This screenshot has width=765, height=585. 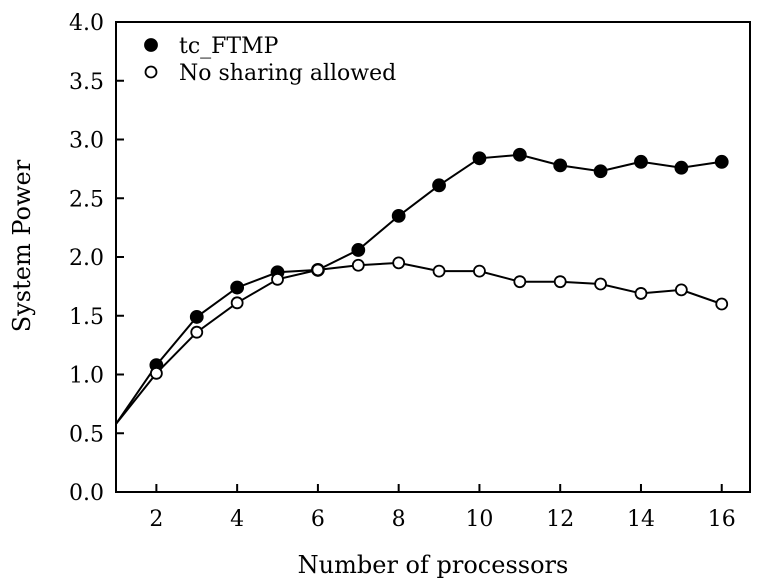 I want to click on y-tick-label: 3.0, so click(x=86, y=141).